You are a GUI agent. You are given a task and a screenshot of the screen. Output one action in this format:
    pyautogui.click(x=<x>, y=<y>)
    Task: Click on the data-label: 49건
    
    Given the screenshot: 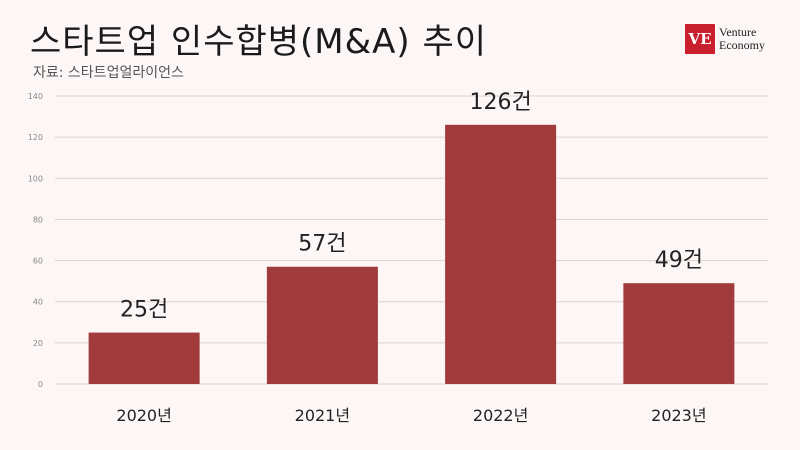 What is the action you would take?
    pyautogui.click(x=679, y=260)
    